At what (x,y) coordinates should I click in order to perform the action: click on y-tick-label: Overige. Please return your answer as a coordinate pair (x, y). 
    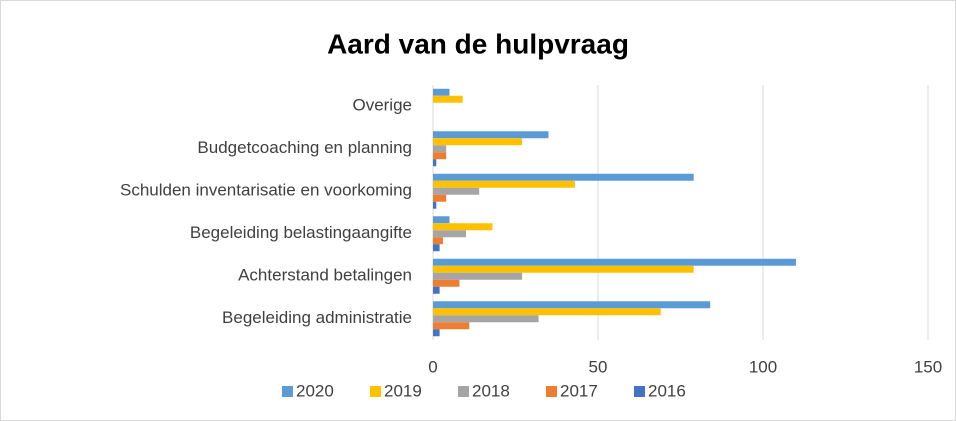
    Looking at the image, I should click on (382, 105).